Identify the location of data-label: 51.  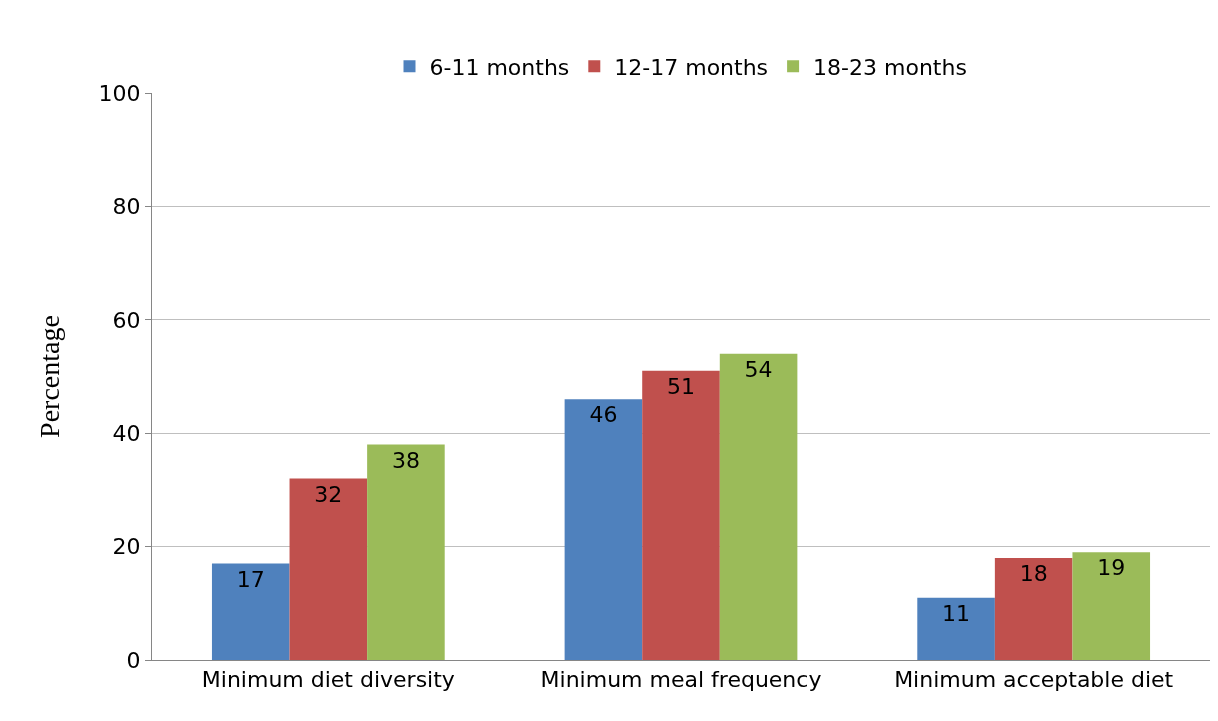
(681, 386).